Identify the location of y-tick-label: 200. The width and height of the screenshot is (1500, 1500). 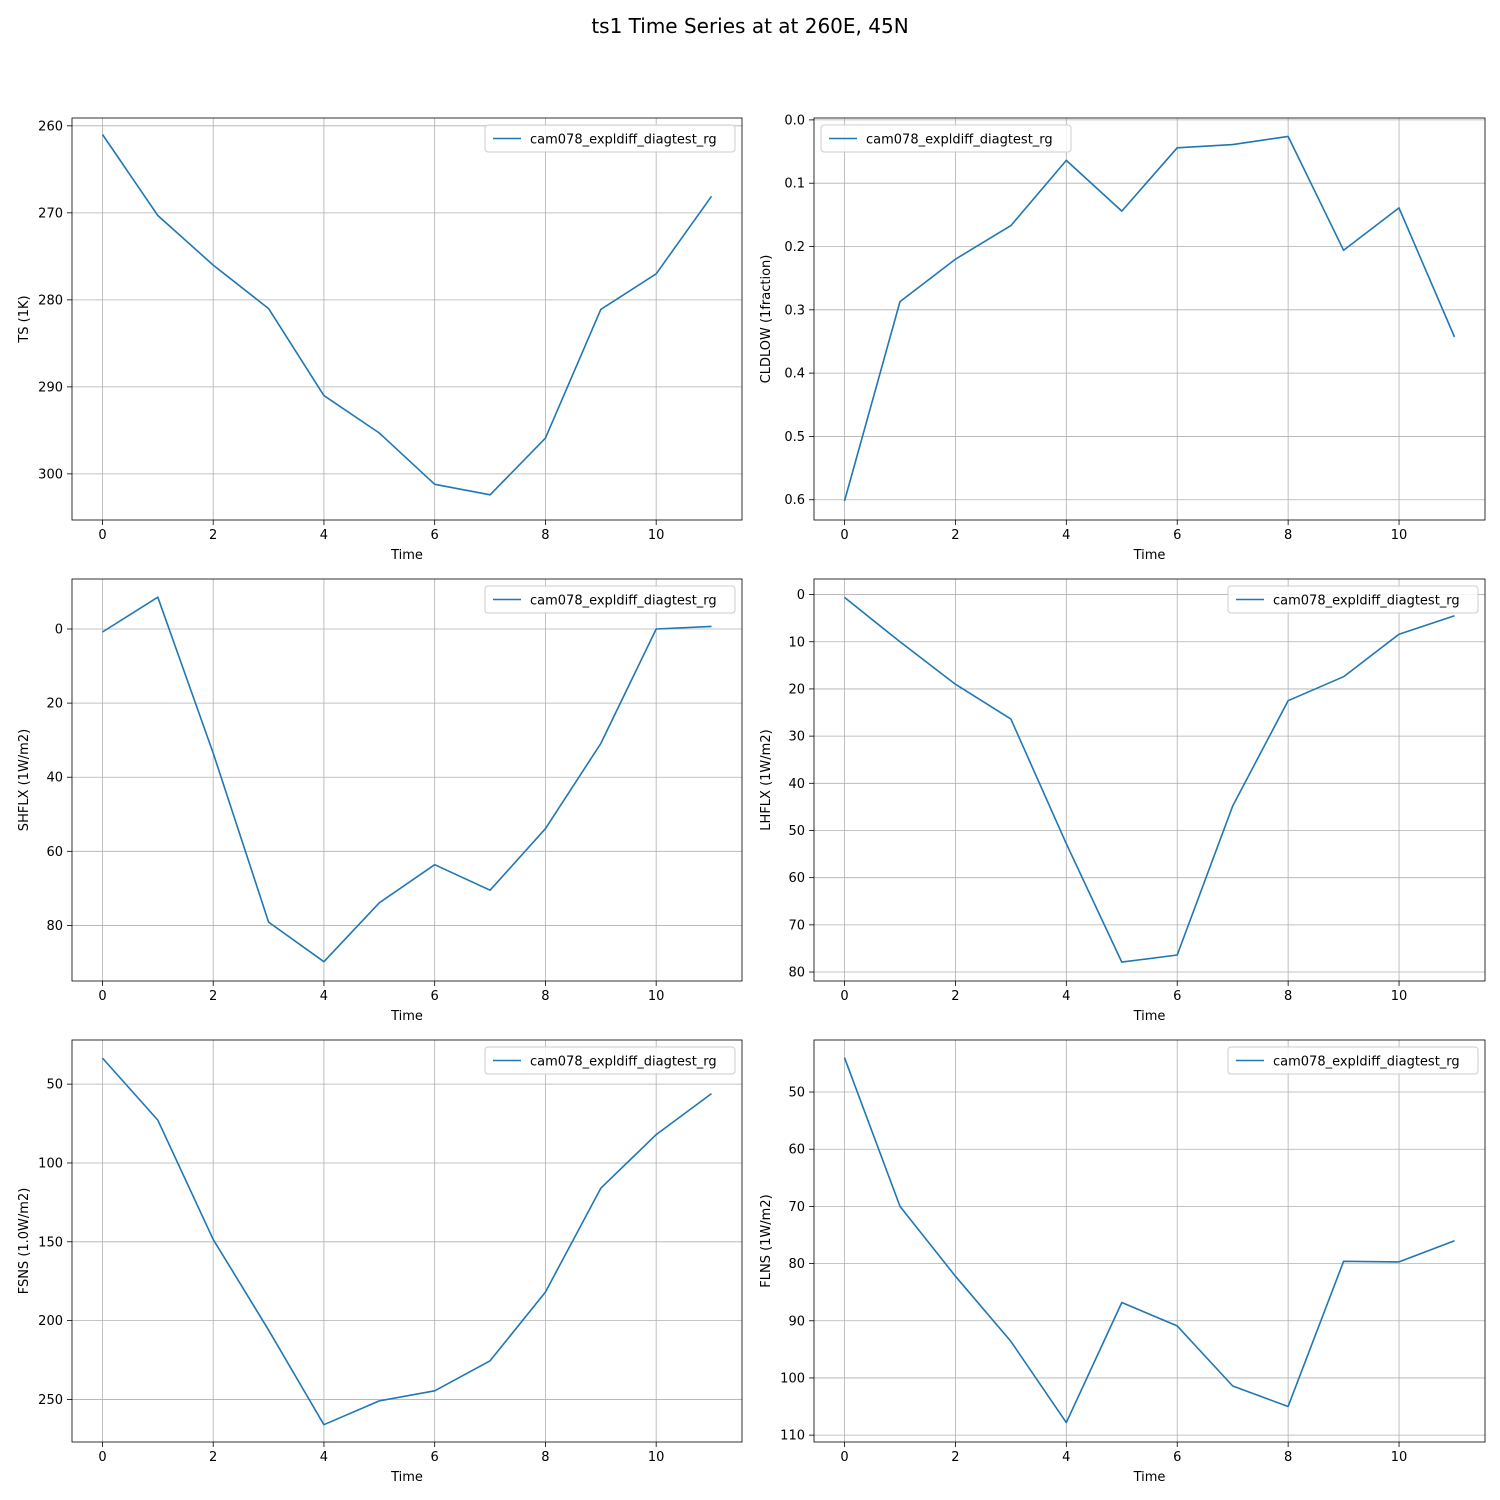
(50, 1321).